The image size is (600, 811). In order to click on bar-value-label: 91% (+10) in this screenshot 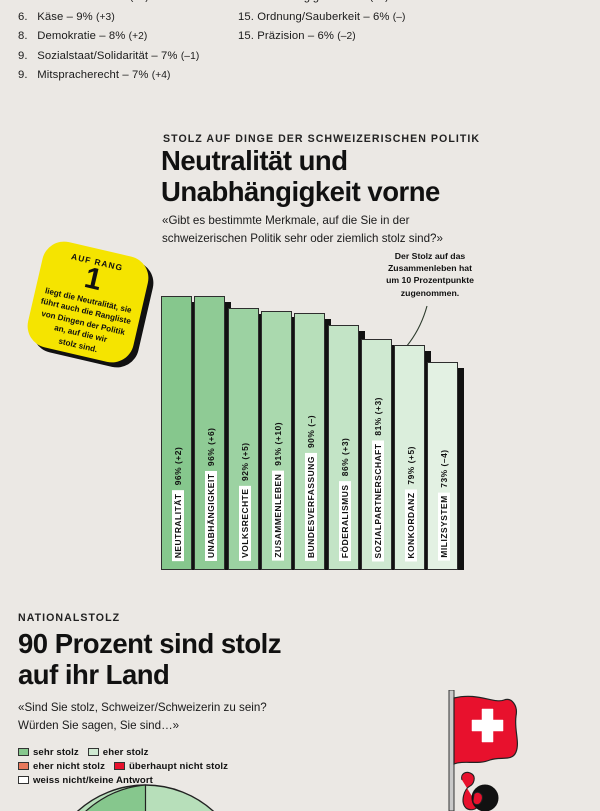, I will do `click(277, 446)`.